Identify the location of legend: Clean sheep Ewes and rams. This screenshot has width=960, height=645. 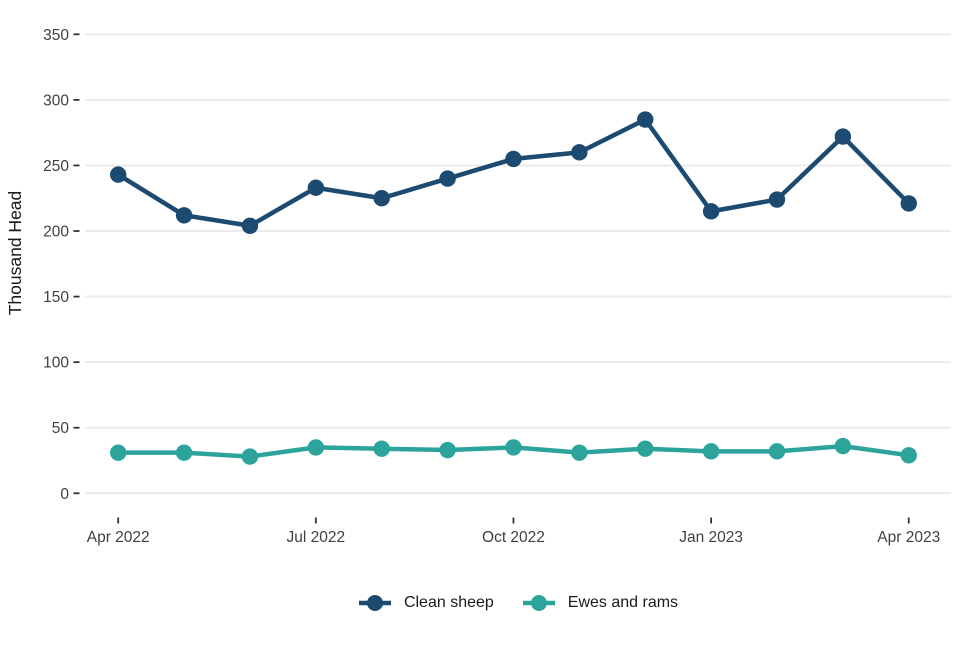
(480, 603).